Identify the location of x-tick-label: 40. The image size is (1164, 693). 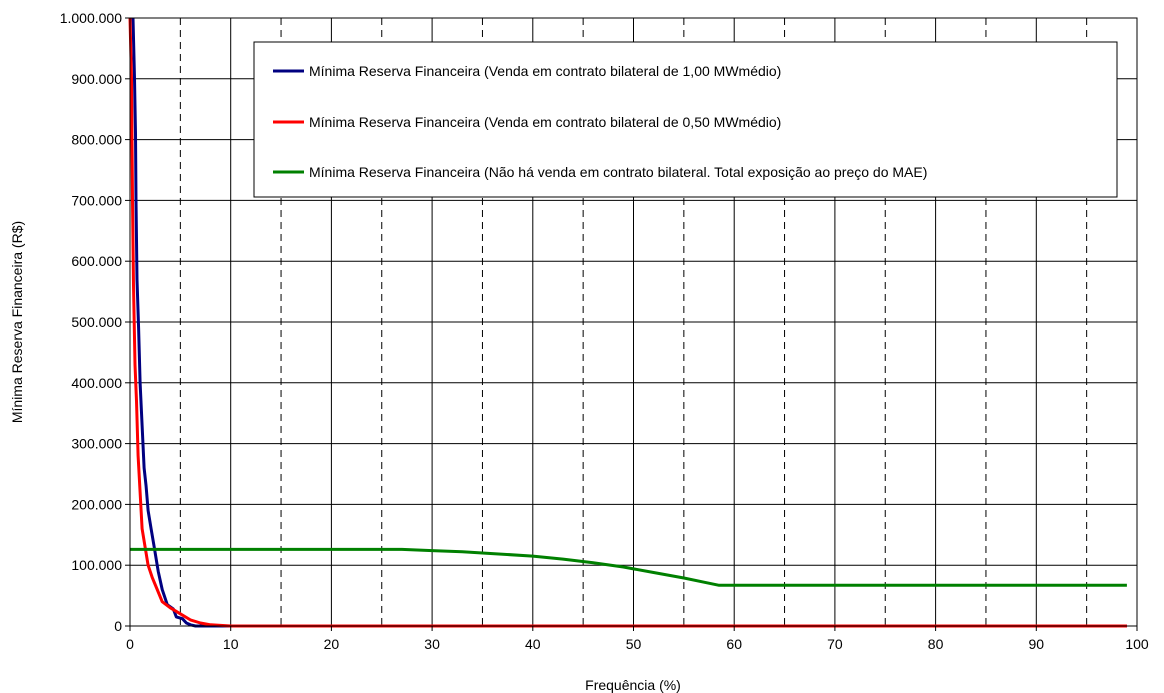
(533, 644).